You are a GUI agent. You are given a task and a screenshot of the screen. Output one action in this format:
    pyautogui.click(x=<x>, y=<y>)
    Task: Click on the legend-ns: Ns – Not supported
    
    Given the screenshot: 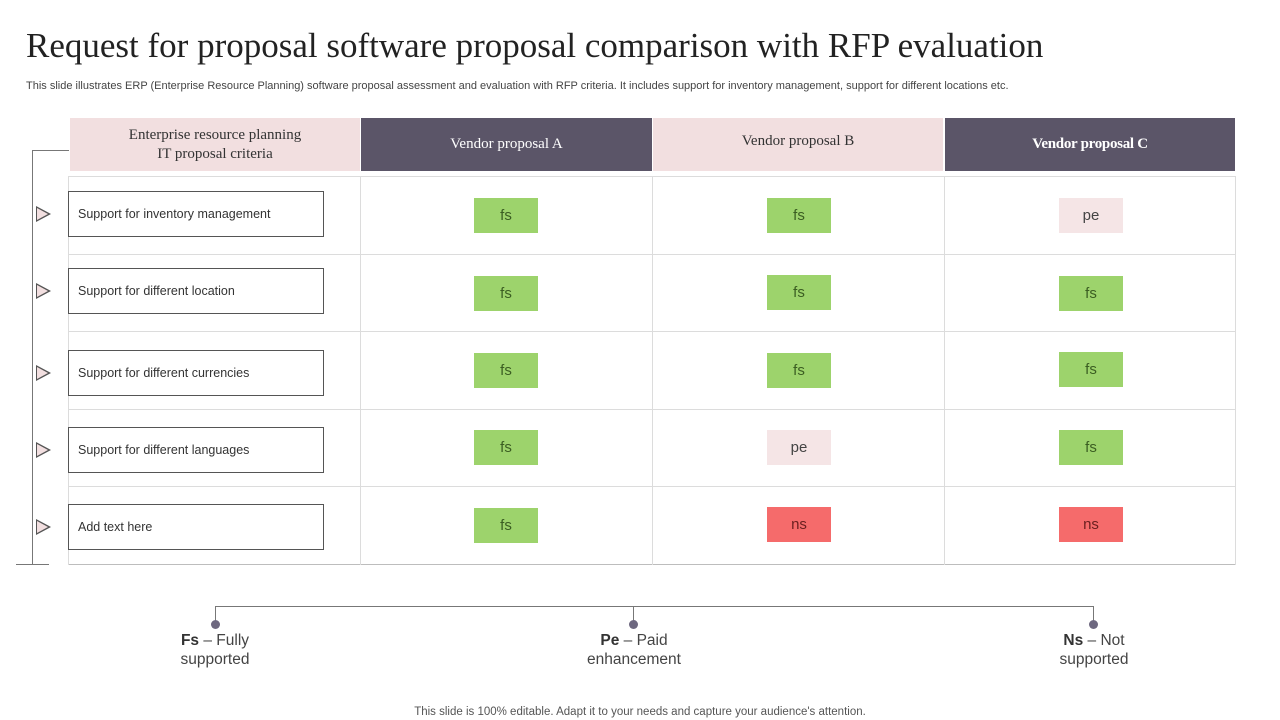 What is the action you would take?
    pyautogui.click(x=1094, y=650)
    